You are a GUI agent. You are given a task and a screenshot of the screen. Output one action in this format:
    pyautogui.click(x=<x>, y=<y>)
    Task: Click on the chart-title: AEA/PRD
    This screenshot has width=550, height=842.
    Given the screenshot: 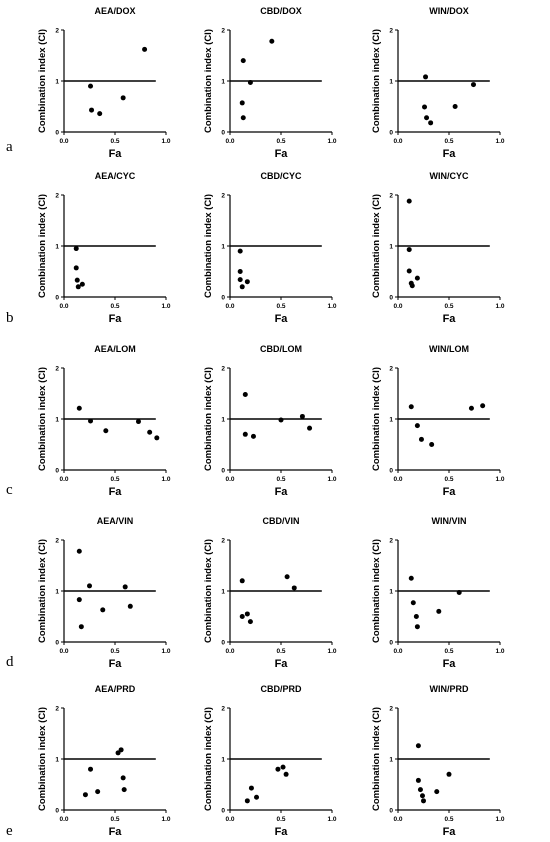 What is the action you would take?
    pyautogui.click(x=115, y=689)
    